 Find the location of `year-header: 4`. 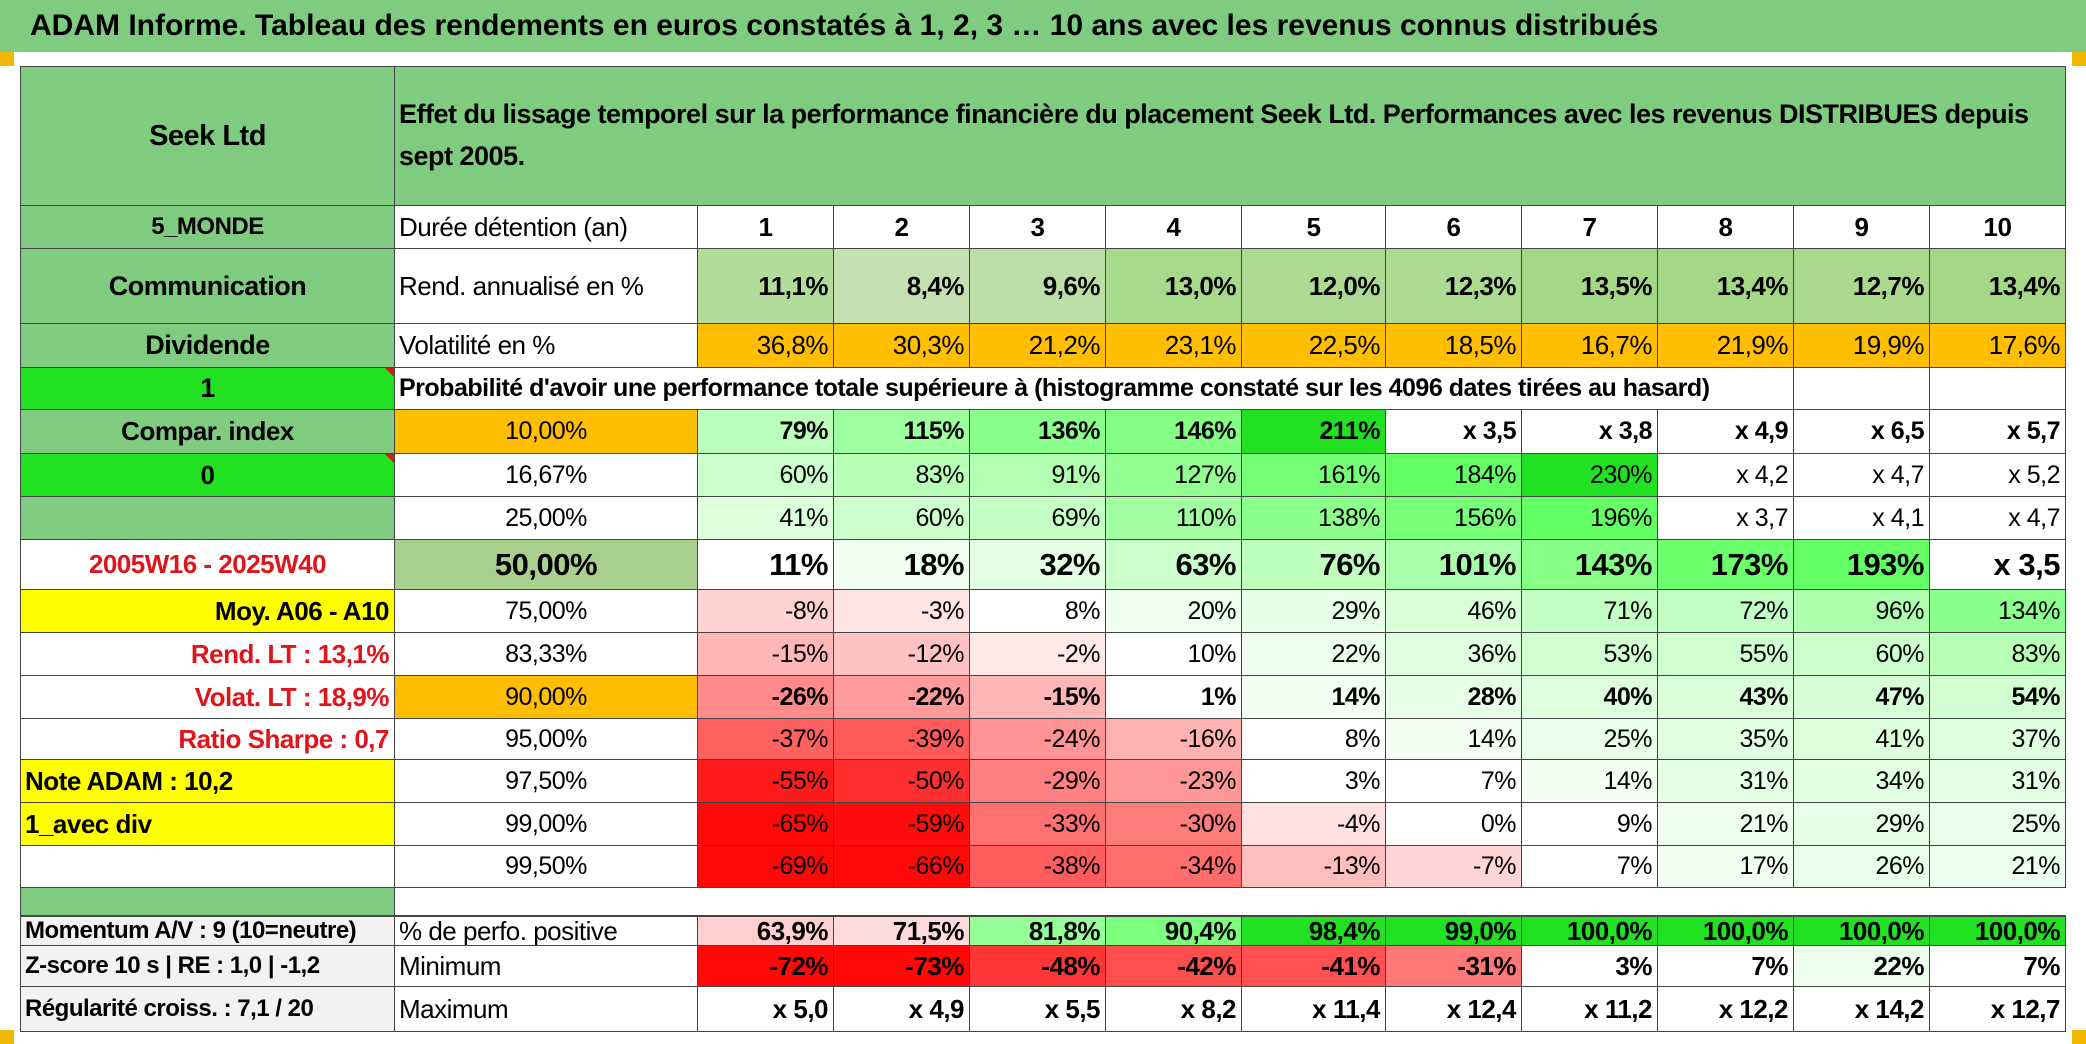

year-header: 4 is located at coordinates (1174, 227).